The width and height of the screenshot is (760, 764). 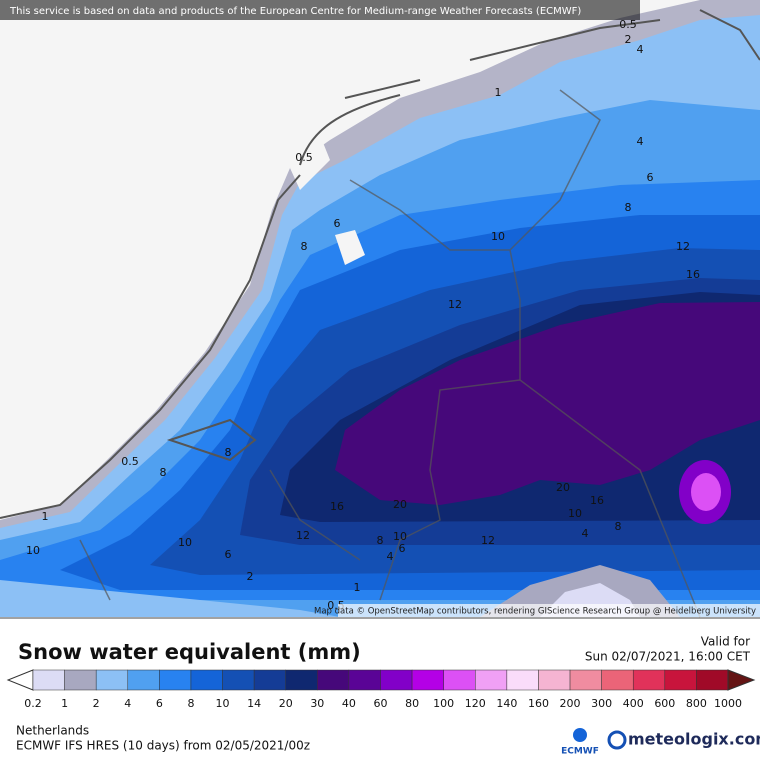 What do you see at coordinates (668, 657) in the screenshot?
I see `valid-time: Sun 02/07/2021, 16:00 CET` at bounding box center [668, 657].